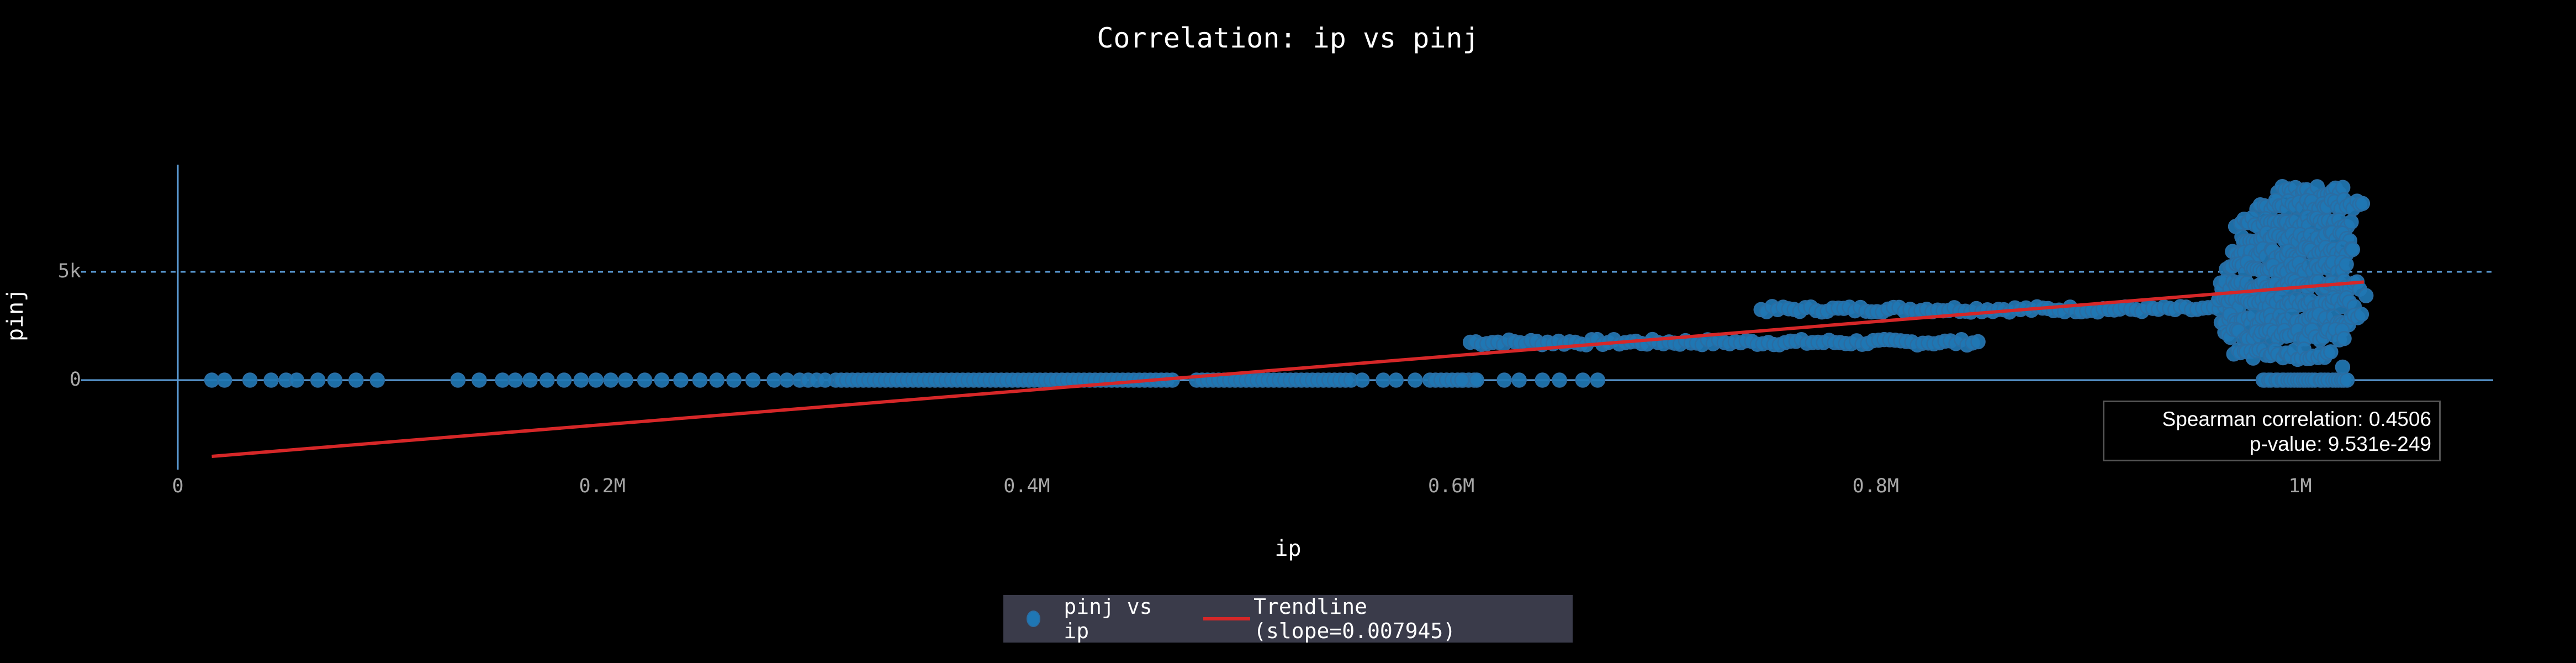  What do you see at coordinates (178, 486) in the screenshot?
I see `x-tick-label: 0` at bounding box center [178, 486].